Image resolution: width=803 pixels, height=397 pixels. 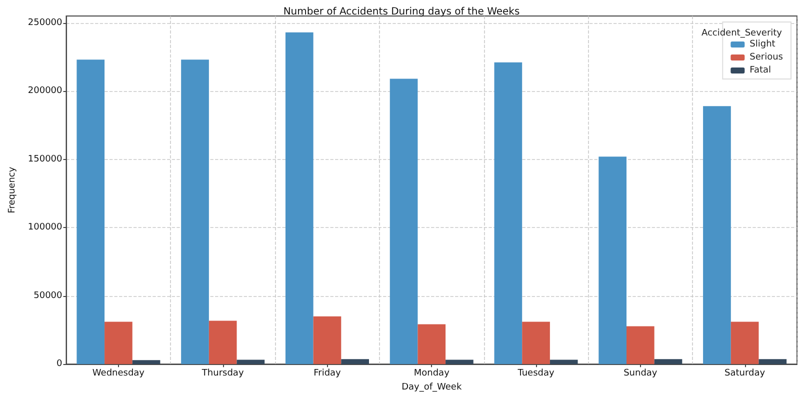 What do you see at coordinates (328, 373) in the screenshot?
I see `x-tick-label: Friday` at bounding box center [328, 373].